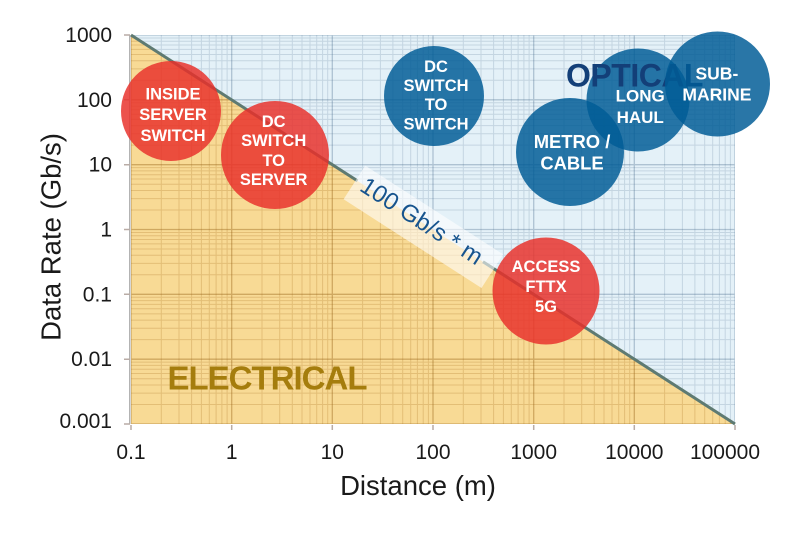  Describe the element at coordinates (571, 163) in the screenshot. I see `svg-text: CABLE` at that location.